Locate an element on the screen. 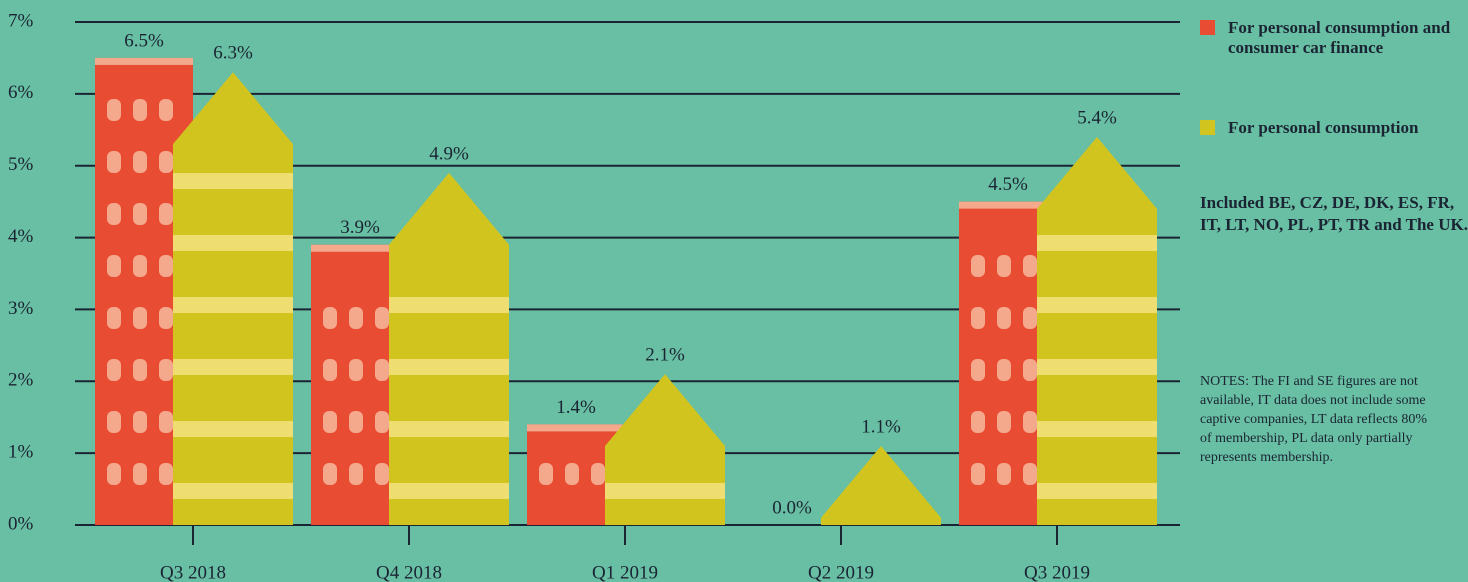  value-label: 4.9% is located at coordinates (449, 153).